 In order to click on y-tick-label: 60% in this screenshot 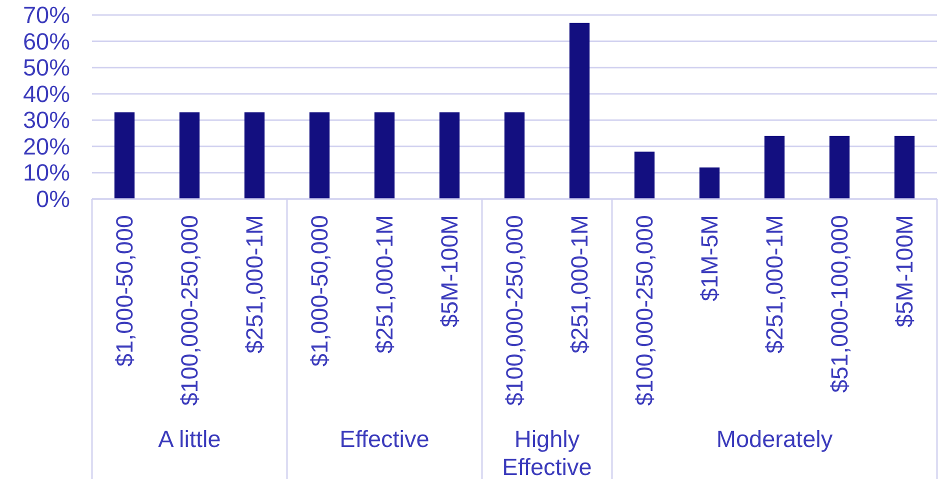, I will do `click(46, 41)`.